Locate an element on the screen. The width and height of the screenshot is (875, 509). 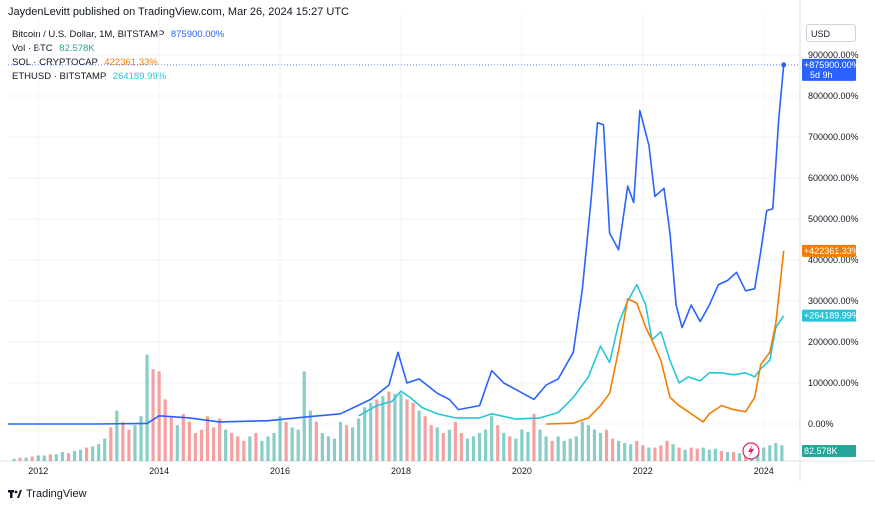
price-tick-label: 900000.00% is located at coordinates (833, 55).